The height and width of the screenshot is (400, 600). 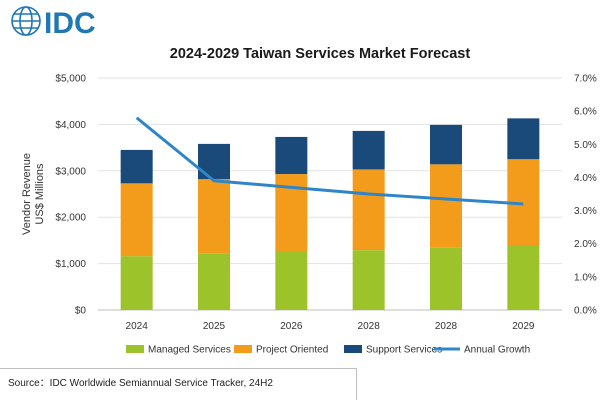 What do you see at coordinates (585, 195) in the screenshot?
I see `y2-axis-ticks: 0.0% 1.0% 2.0% 3.0% 4.0% 5.0% 6.0% 7.0%` at bounding box center [585, 195].